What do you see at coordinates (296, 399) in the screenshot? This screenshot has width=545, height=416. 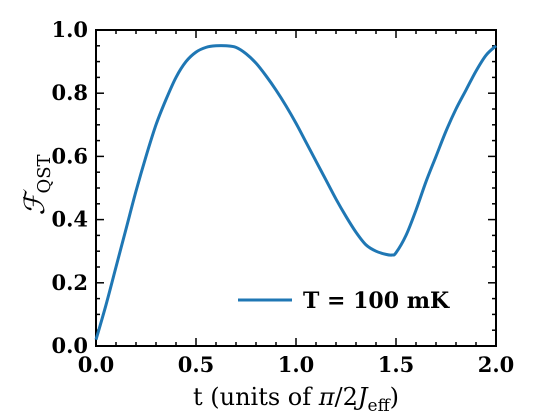 I see `x-axis-label: t (units of π/2Jeff)` at bounding box center [296, 399].